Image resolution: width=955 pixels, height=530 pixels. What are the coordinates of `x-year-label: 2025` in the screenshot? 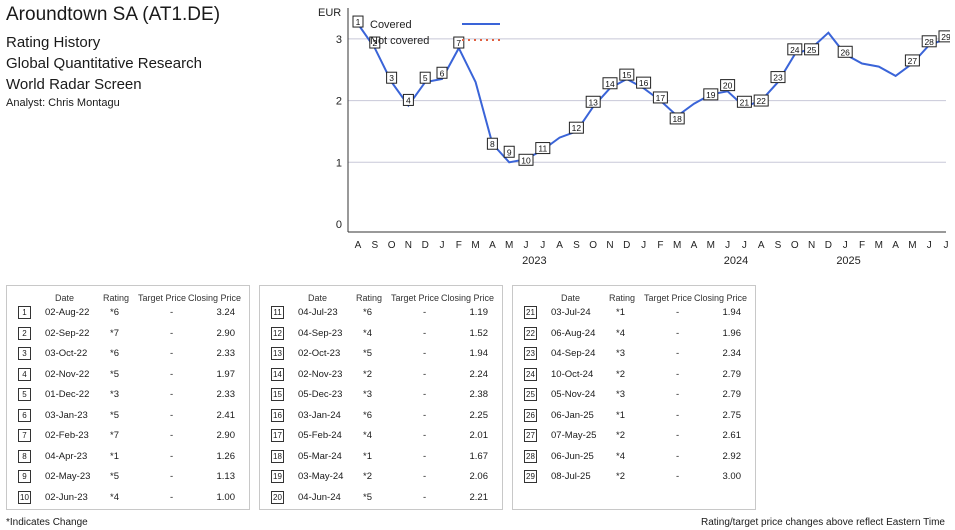 It's located at (848, 261).